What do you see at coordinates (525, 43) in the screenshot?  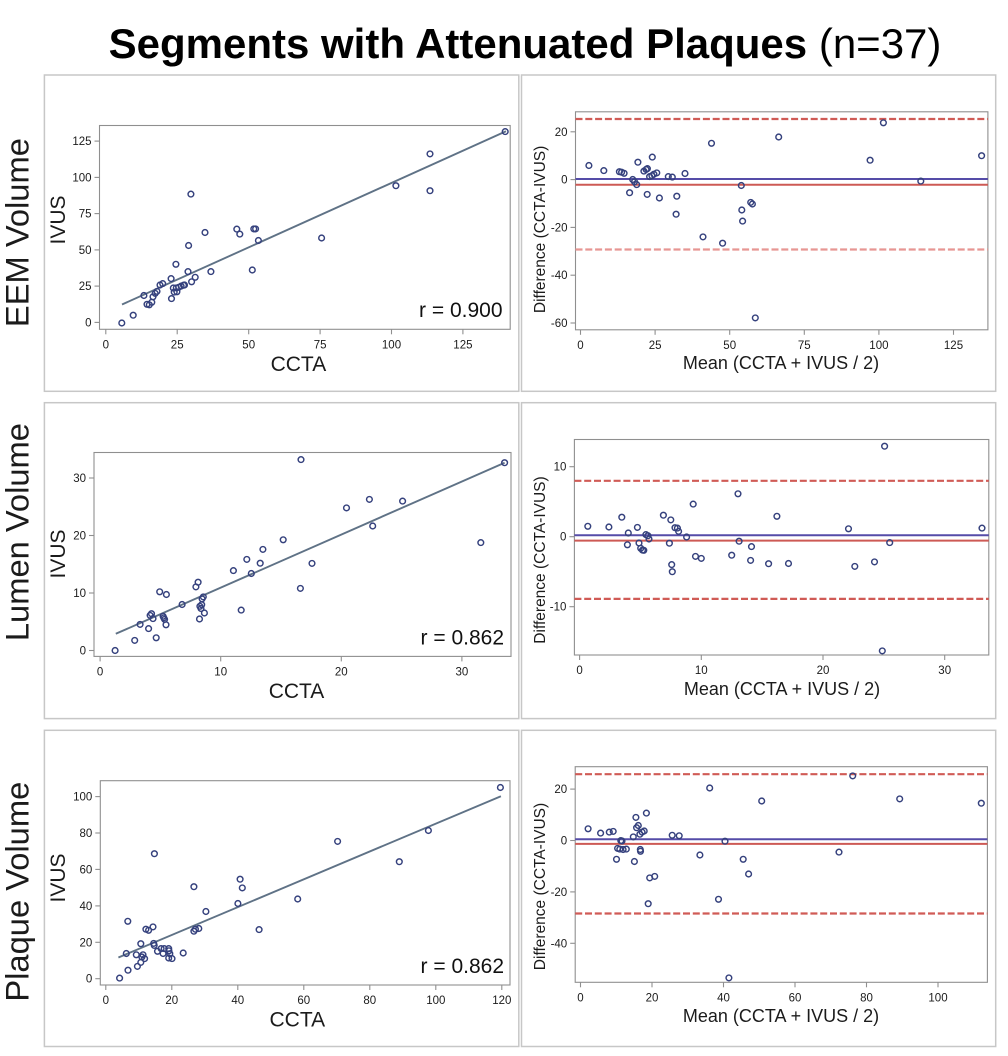 I see `svg-text:Segments with Attenuated Plaqu: Segments with Attenuated Plaques (n=37)` at bounding box center [525, 43].